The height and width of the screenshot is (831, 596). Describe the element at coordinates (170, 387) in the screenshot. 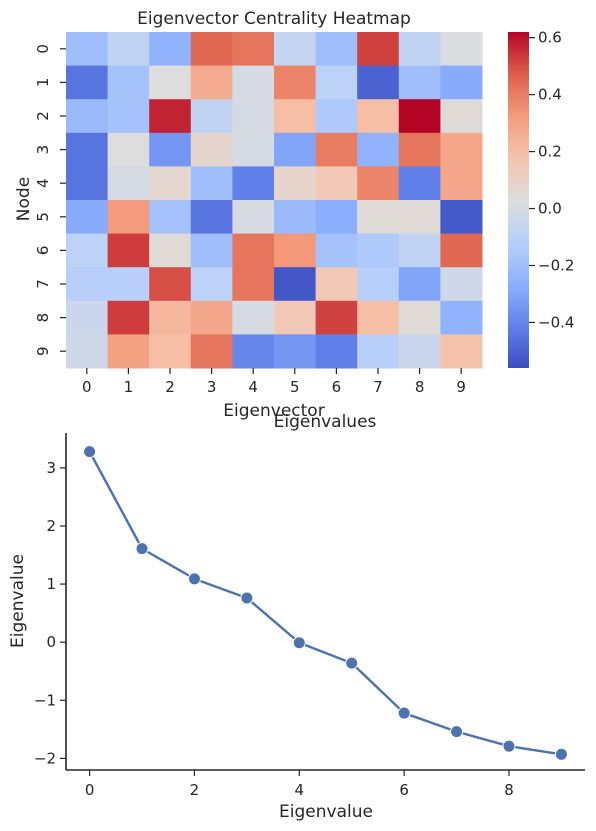

I see `heatmap-x-tick-label: 2` at that location.